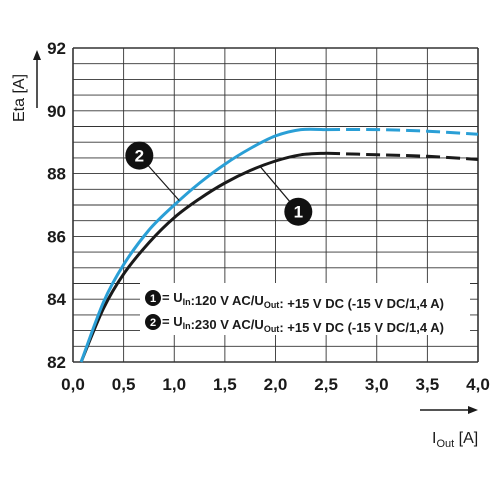 The height and width of the screenshot is (500, 500). I want to click on marker-1-circle, so click(298, 211).